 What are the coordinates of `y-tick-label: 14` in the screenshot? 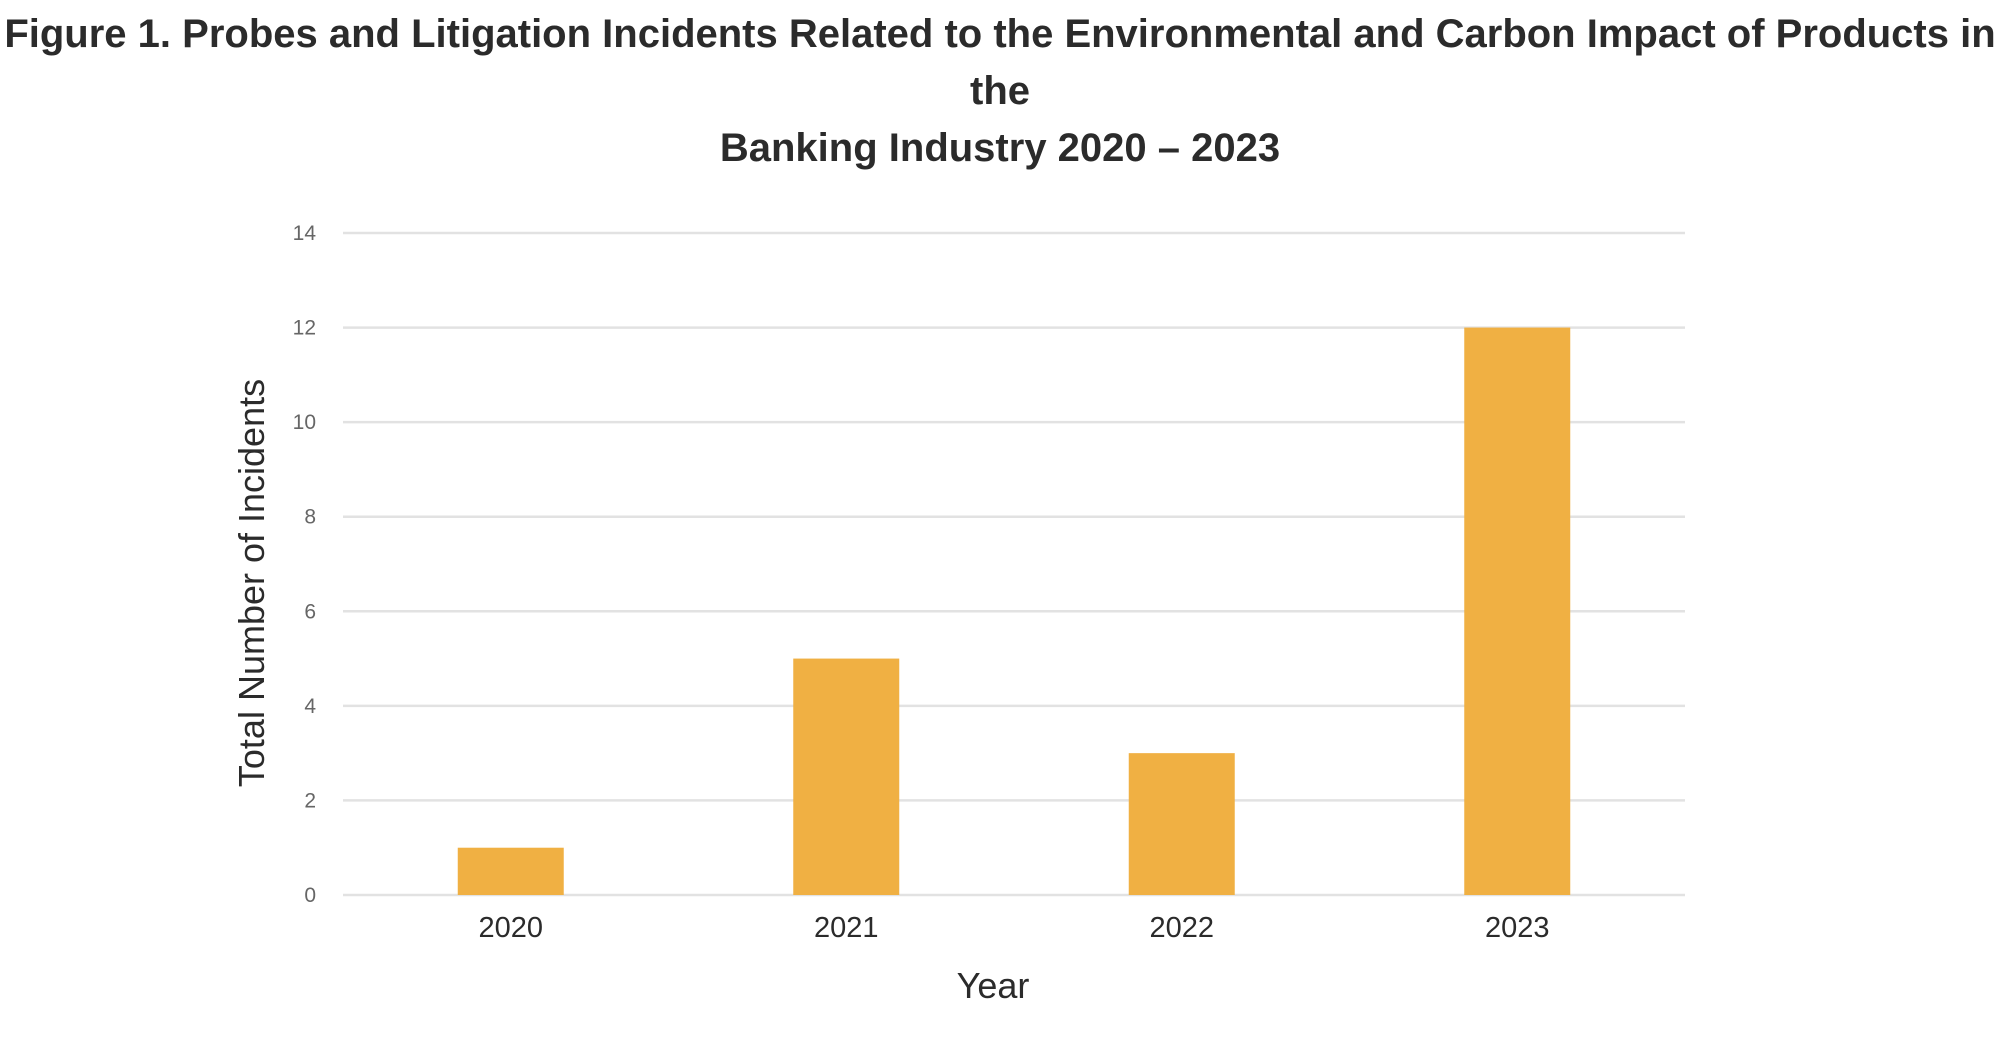 It's located at (305, 233).